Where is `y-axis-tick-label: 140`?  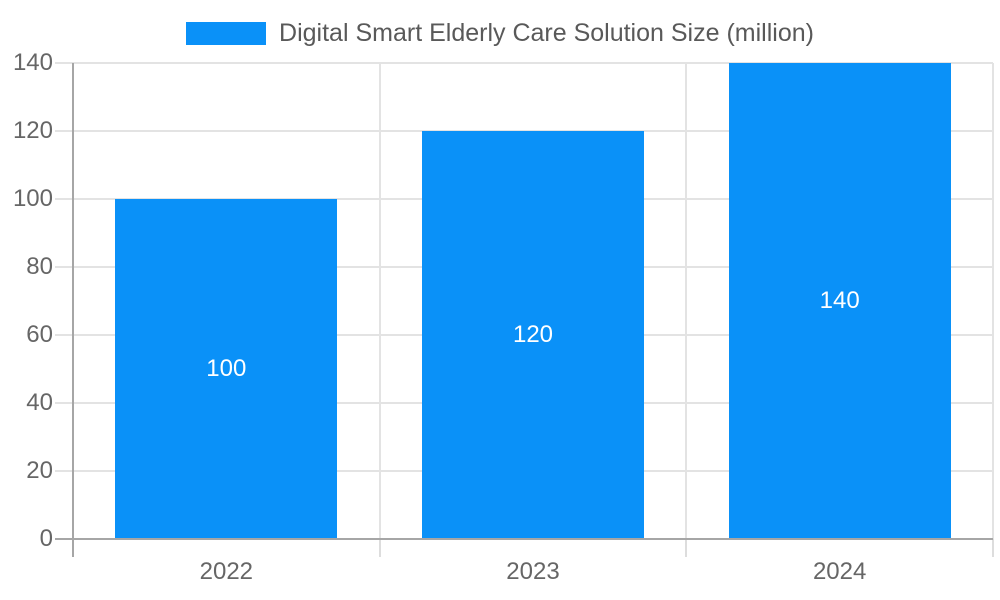
y-axis-tick-label: 140 is located at coordinates (32, 62).